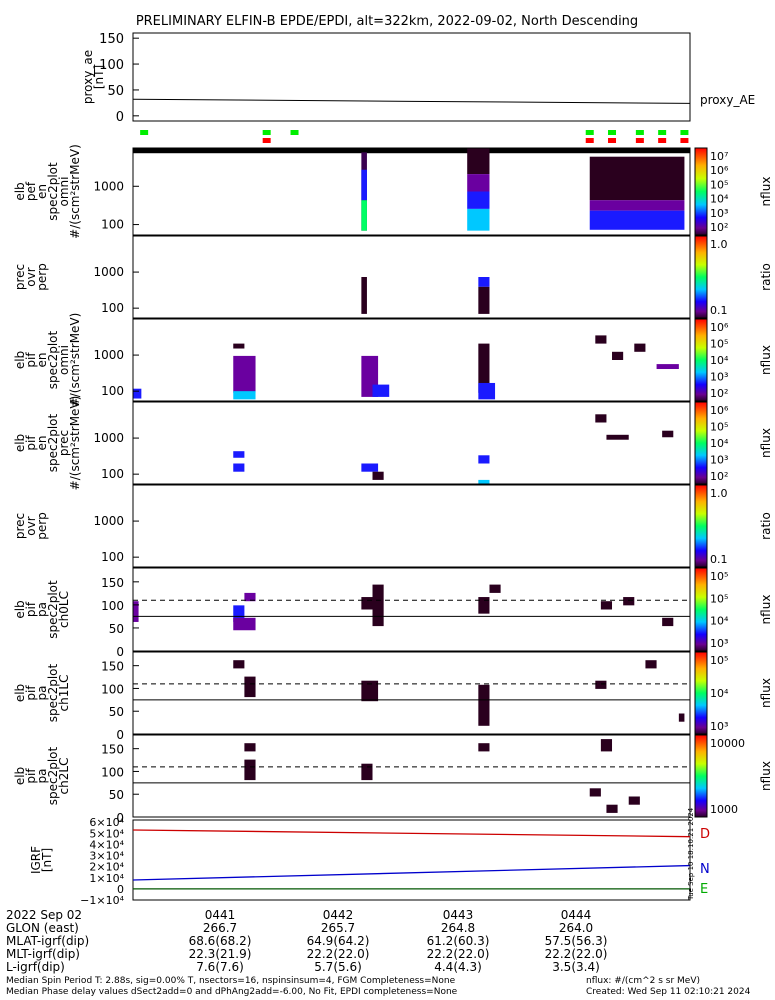 The height and width of the screenshot is (1000, 775). What do you see at coordinates (701, 443) in the screenshot?
I see `elb-pif-prec-colorbar` at bounding box center [701, 443].